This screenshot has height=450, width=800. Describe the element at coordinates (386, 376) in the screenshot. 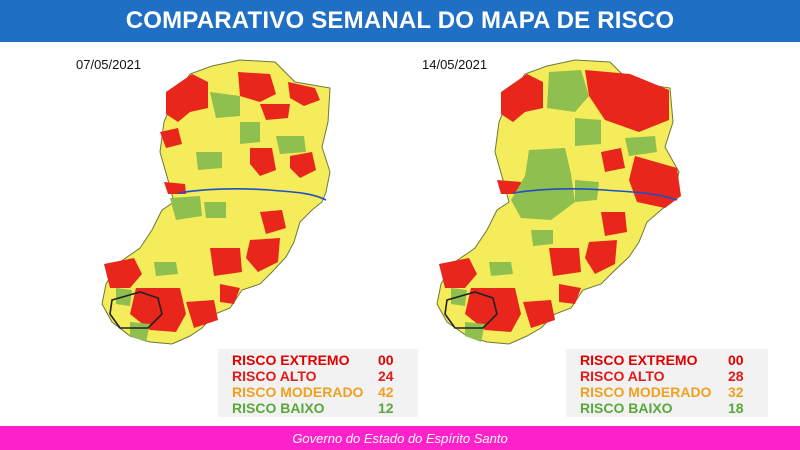

I see `legend-value: 24` at that location.